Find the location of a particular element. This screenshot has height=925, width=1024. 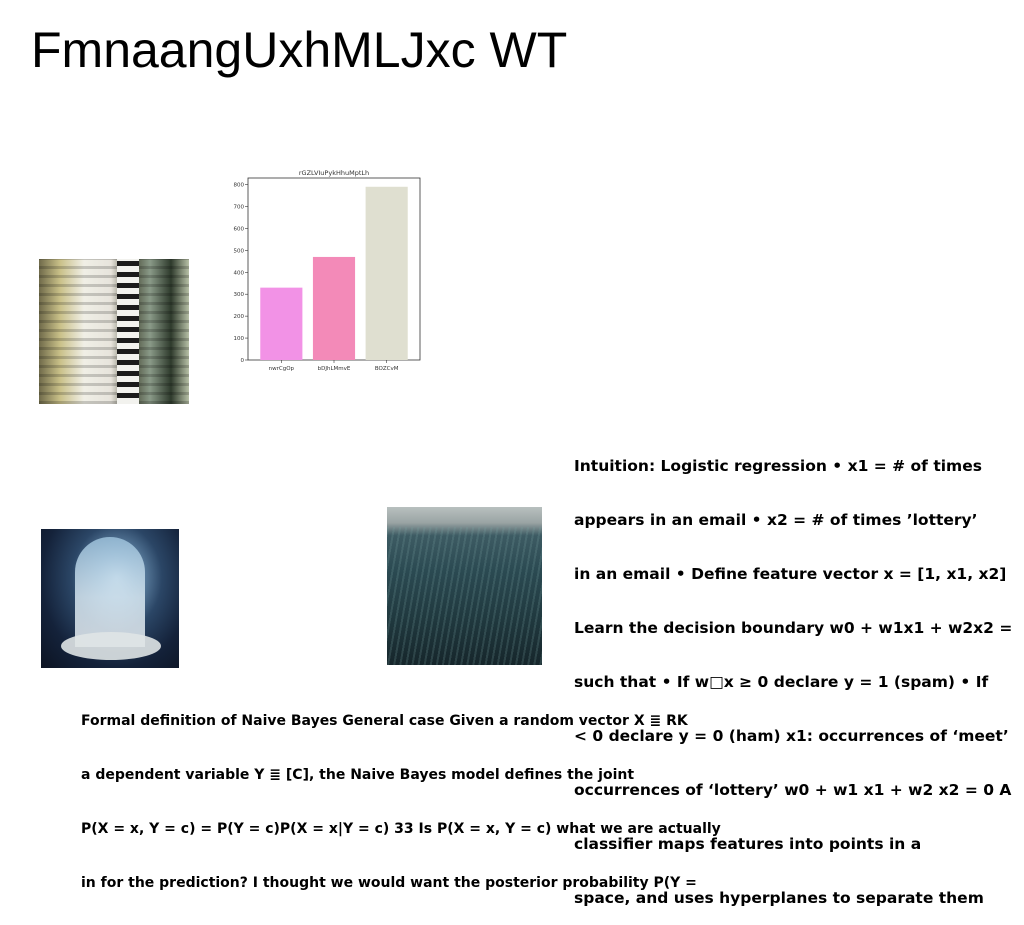

x-tick-label: BOZCvM is located at coordinates (387, 369).